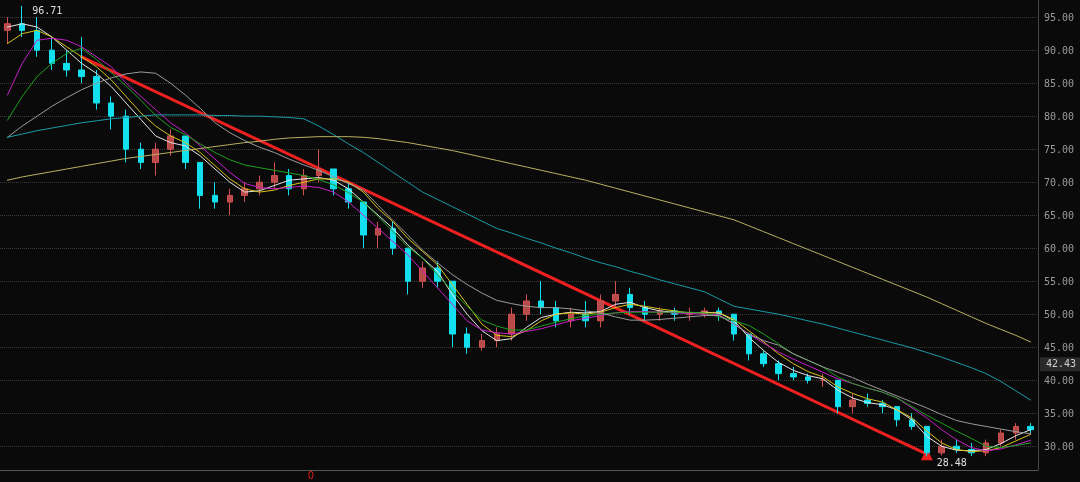 The image size is (1080, 482). What do you see at coordinates (1059, 83) in the screenshot?
I see `y-tick-label: 85.00` at bounding box center [1059, 83].